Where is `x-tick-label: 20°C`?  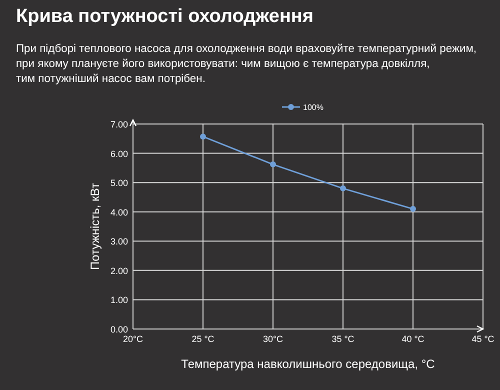 x-tick-label: 20°C is located at coordinates (133, 339).